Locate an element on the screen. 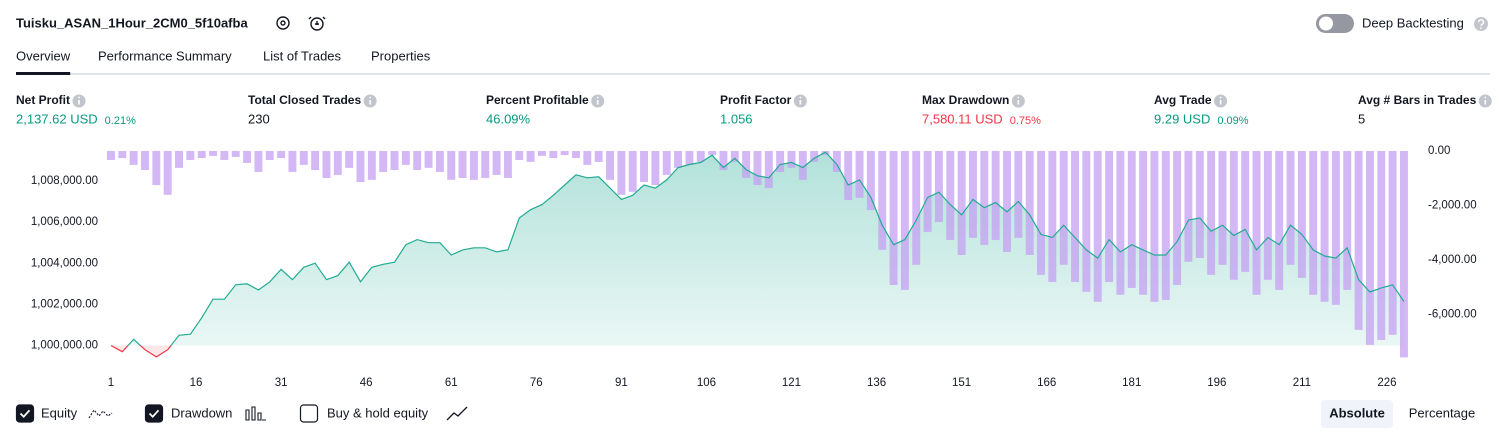  active-scale-button is located at coordinates (1357, 414).